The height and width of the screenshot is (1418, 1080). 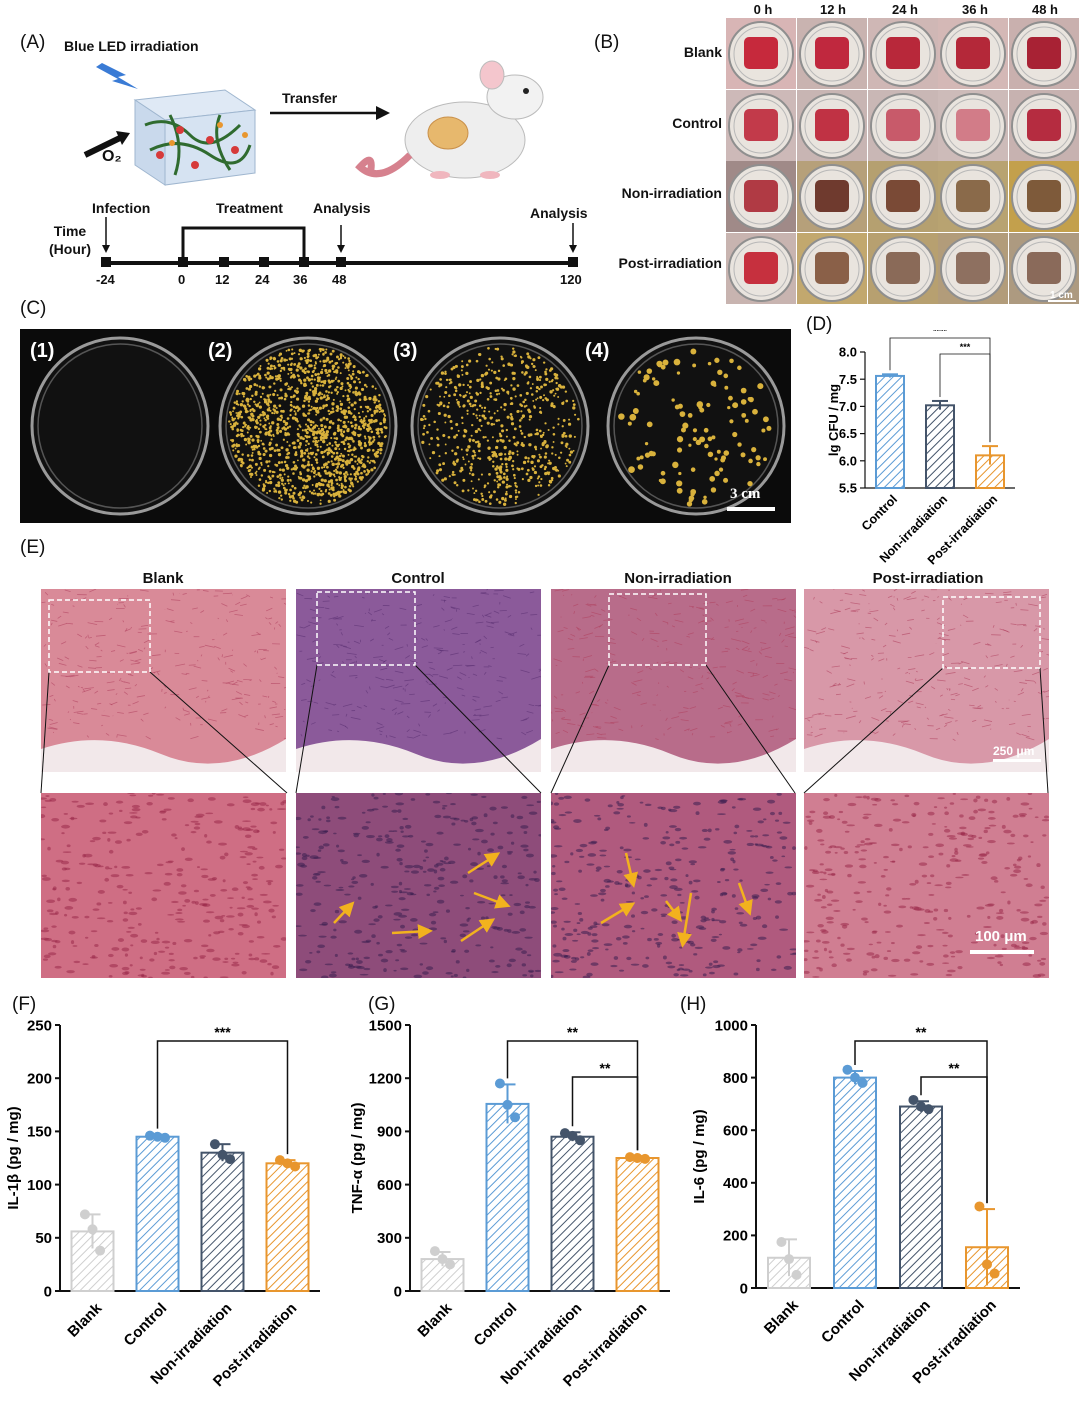 What do you see at coordinates (673, 680) in the screenshot?
I see `he-overview-non-irradiation` at bounding box center [673, 680].